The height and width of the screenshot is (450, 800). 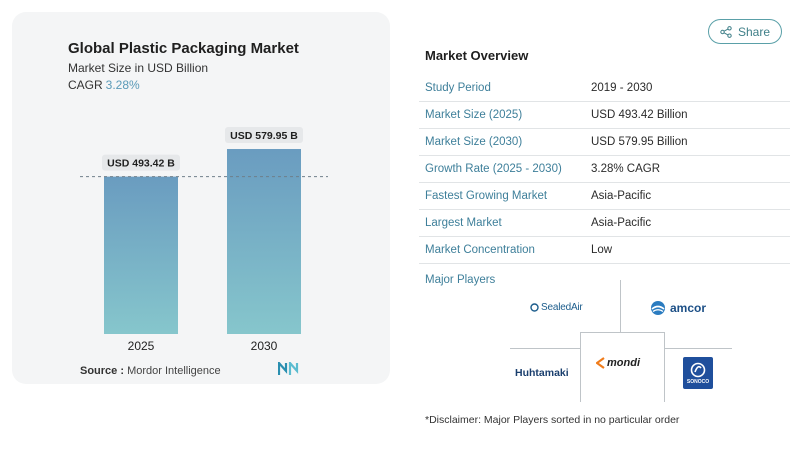 What do you see at coordinates (288, 368) in the screenshot?
I see `mordor-intelligence-logo-icon` at bounding box center [288, 368].